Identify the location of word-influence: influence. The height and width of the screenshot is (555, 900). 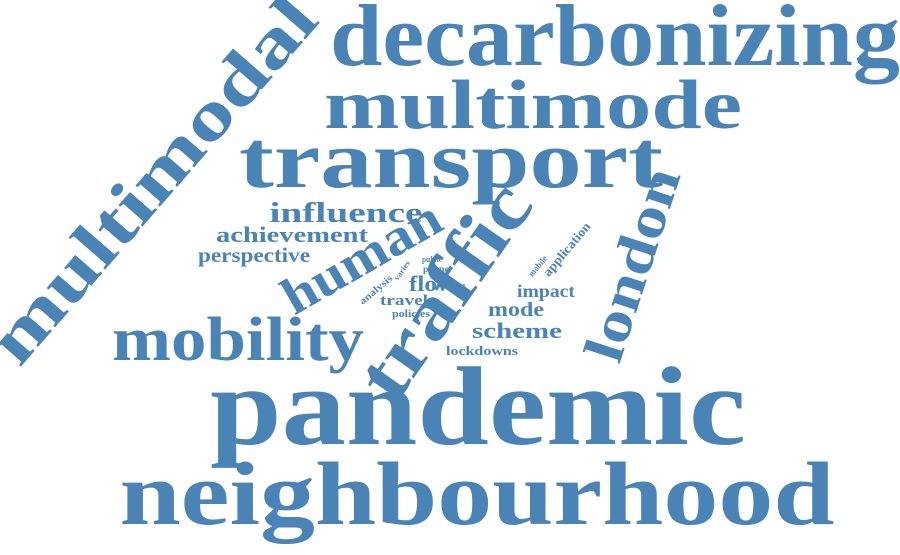
(346, 213).